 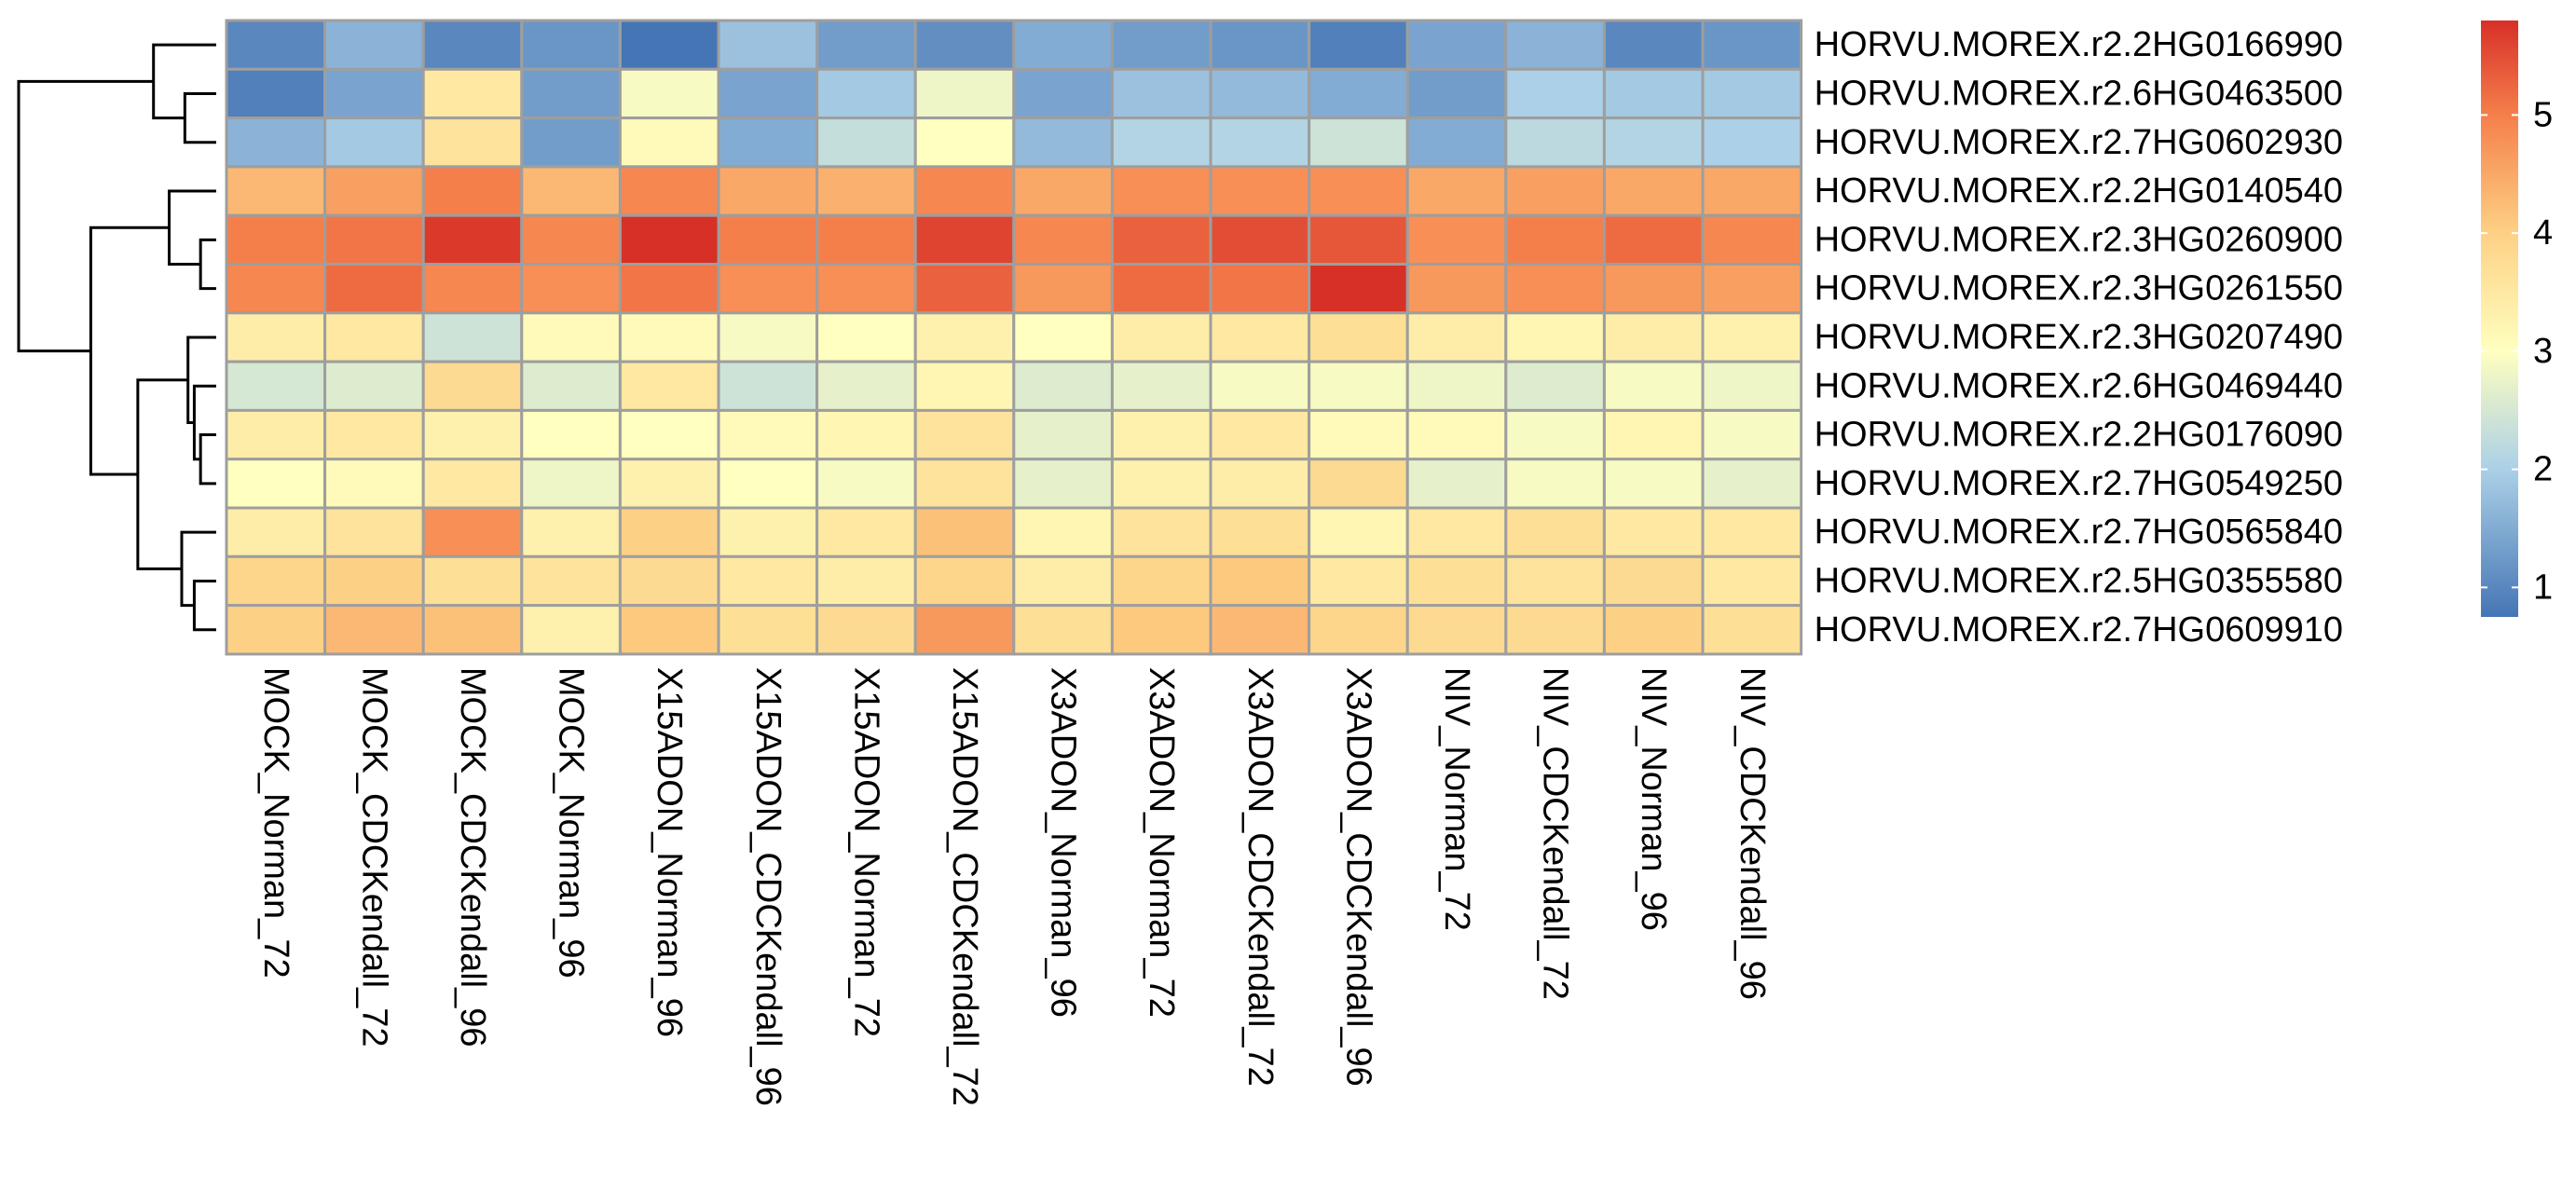 I want to click on legend-color-bar, so click(x=2499, y=319).